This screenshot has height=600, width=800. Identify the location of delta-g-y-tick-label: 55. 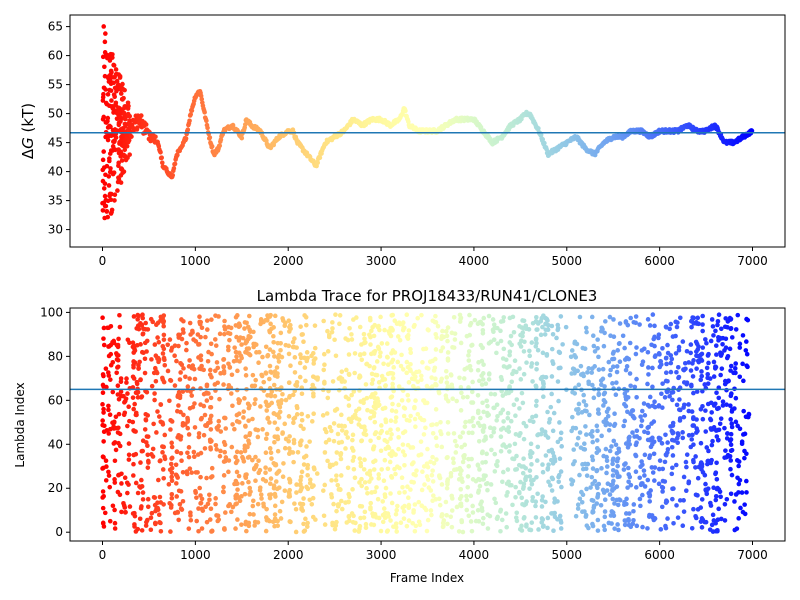
(55, 85).